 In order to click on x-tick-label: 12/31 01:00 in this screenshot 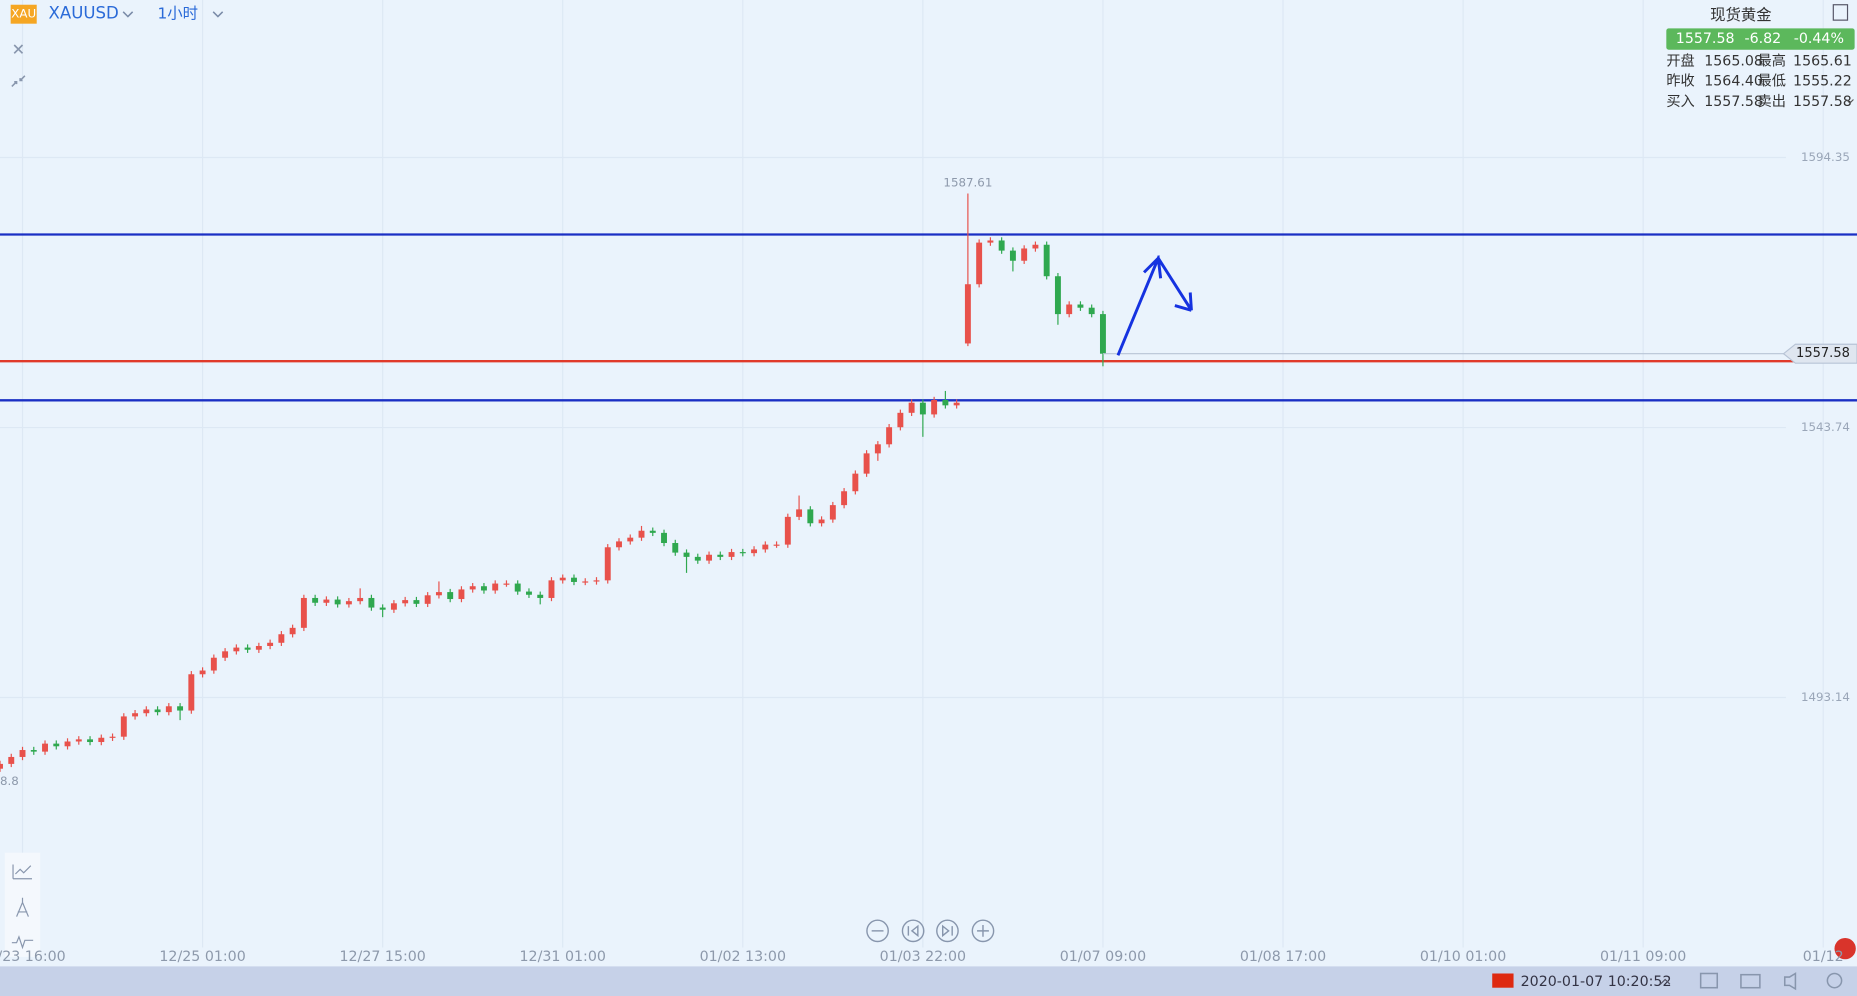, I will do `click(563, 957)`.